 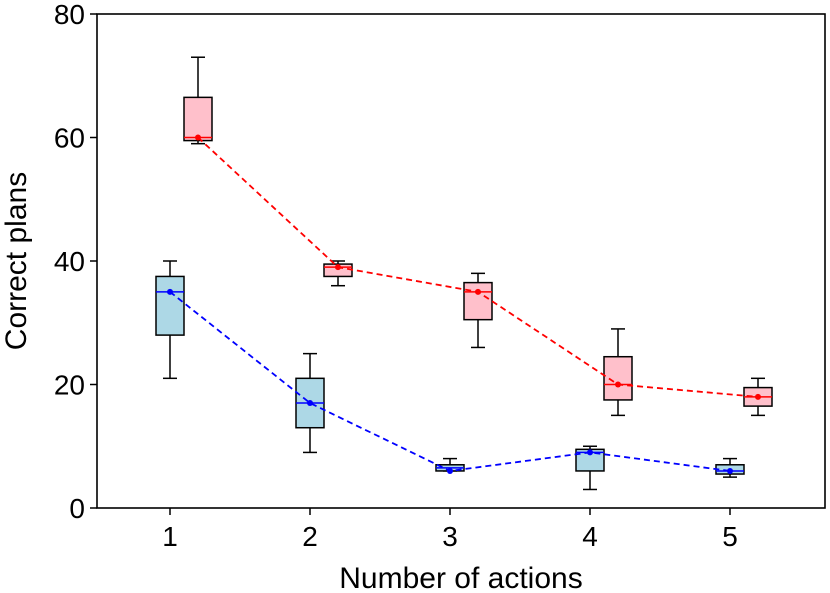 I want to click on x-tick-label: 3, so click(x=450, y=536).